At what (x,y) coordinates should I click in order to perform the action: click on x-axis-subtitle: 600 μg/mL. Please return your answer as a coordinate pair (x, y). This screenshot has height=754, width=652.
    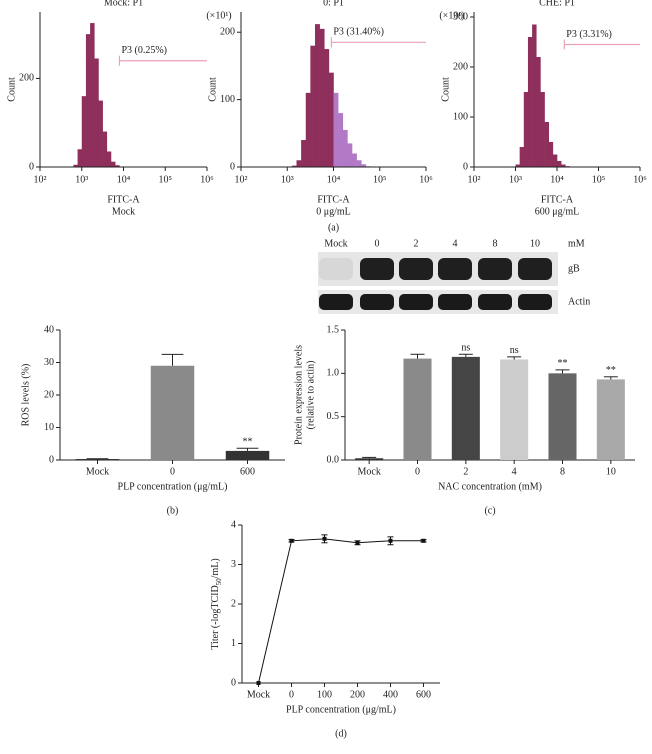
    Looking at the image, I should click on (557, 211).